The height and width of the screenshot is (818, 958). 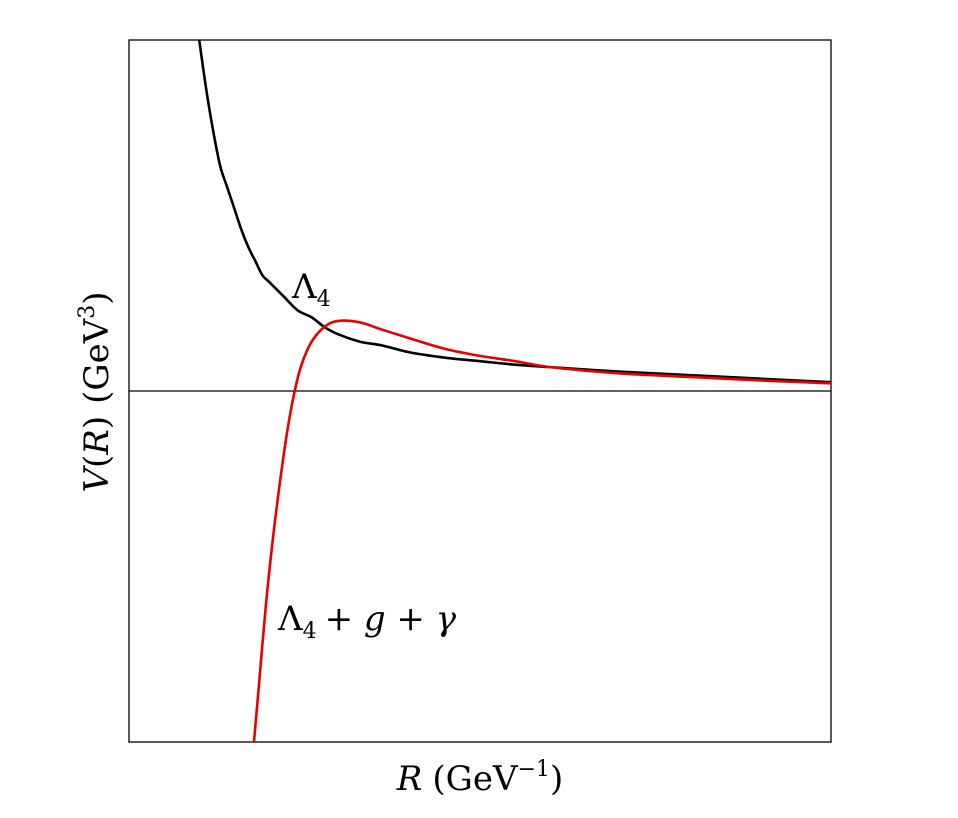 What do you see at coordinates (311, 289) in the screenshot?
I see `series-label-lambda4: Λ4` at bounding box center [311, 289].